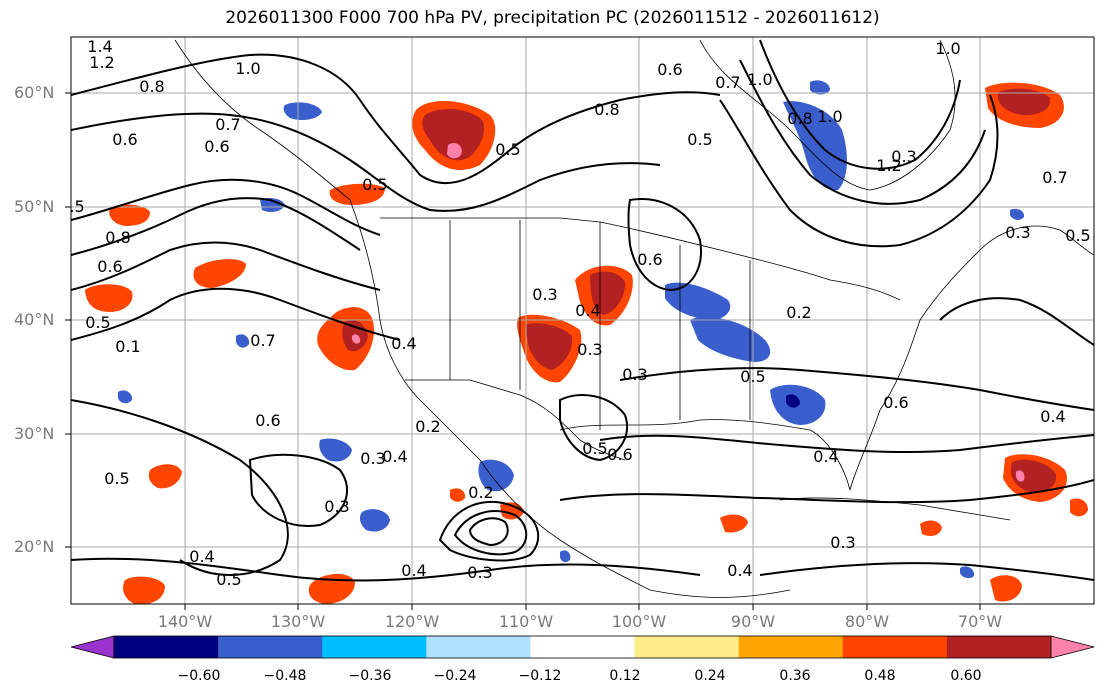 This screenshot has height=698, width=1105. Describe the element at coordinates (515, 420) in the screenshot. I see `border-us-mexico` at that location.